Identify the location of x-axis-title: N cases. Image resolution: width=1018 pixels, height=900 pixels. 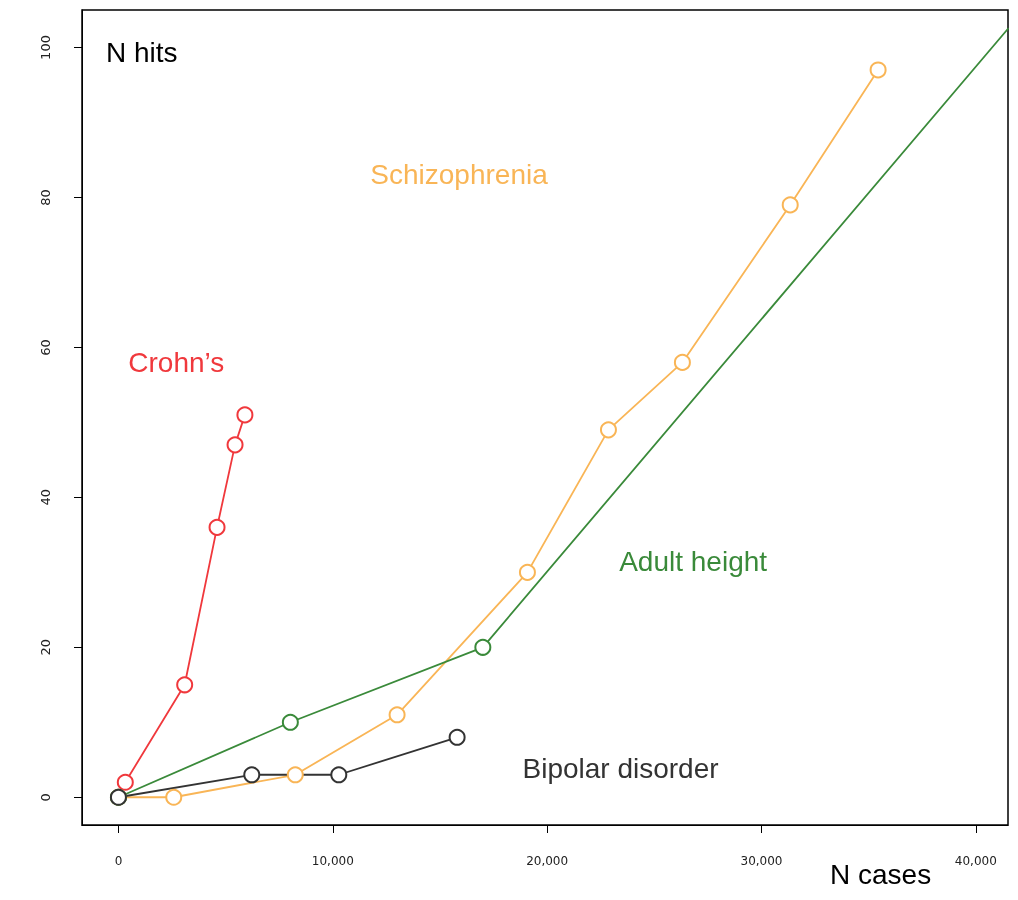
(881, 874).